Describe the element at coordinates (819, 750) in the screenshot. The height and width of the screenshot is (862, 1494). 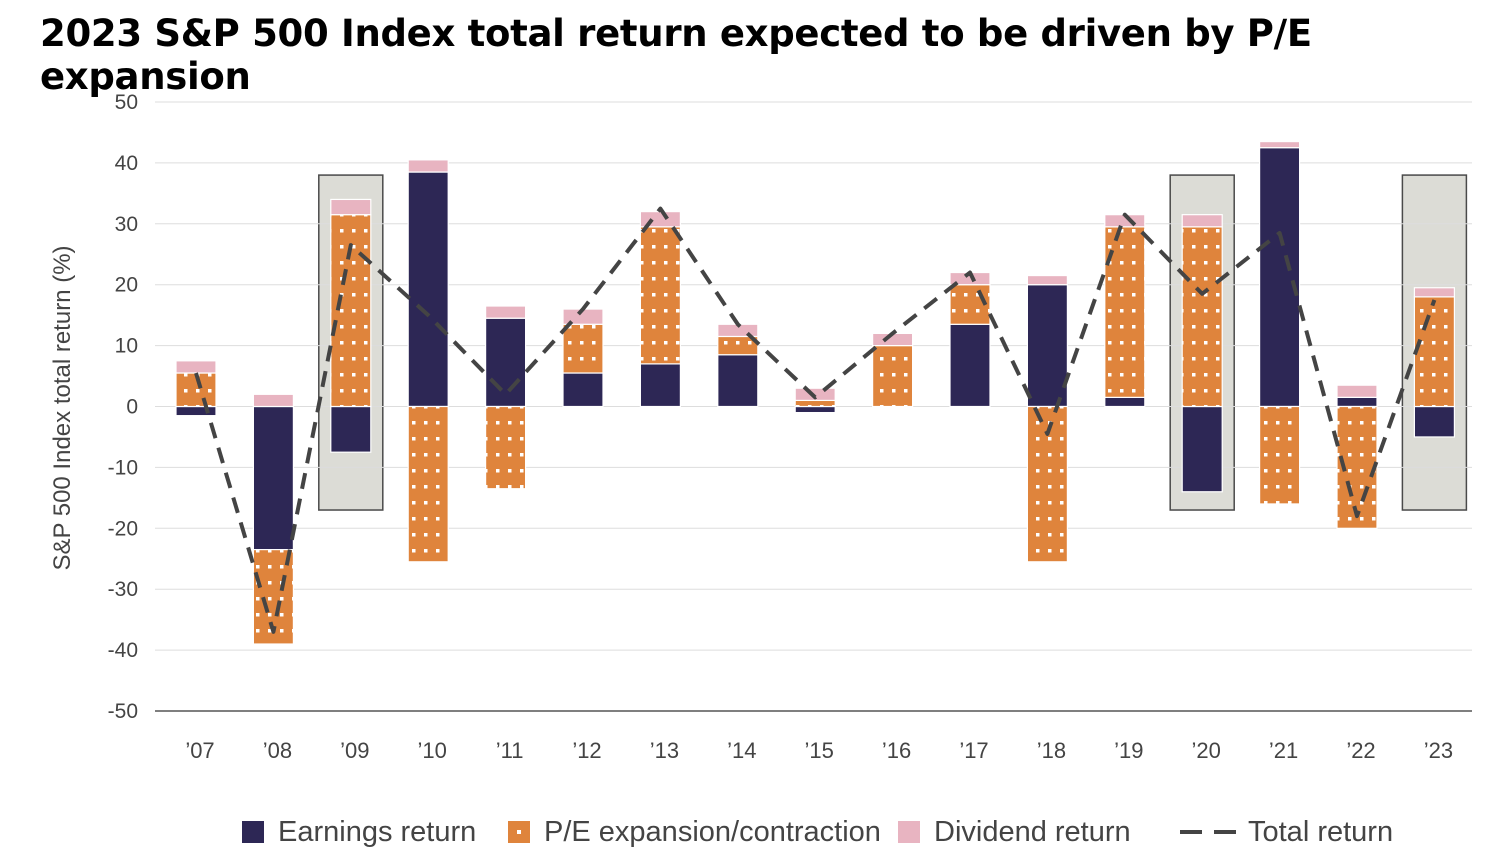
I see `x-tick-label: ’15` at that location.